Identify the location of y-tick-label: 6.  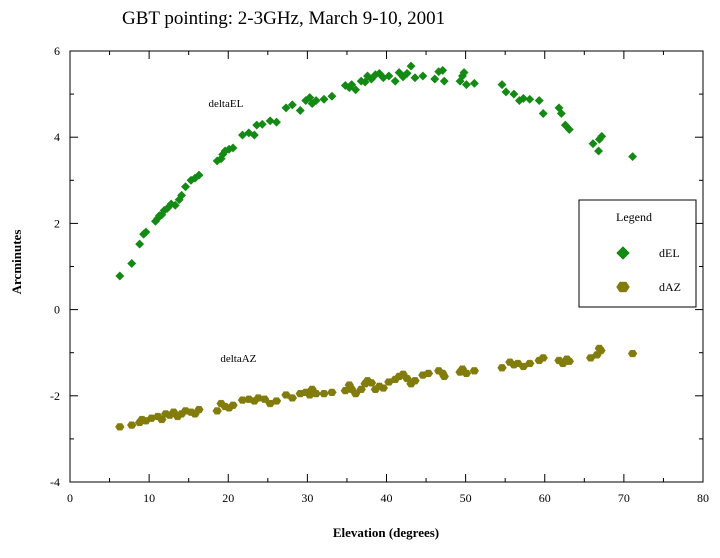
(57, 51).